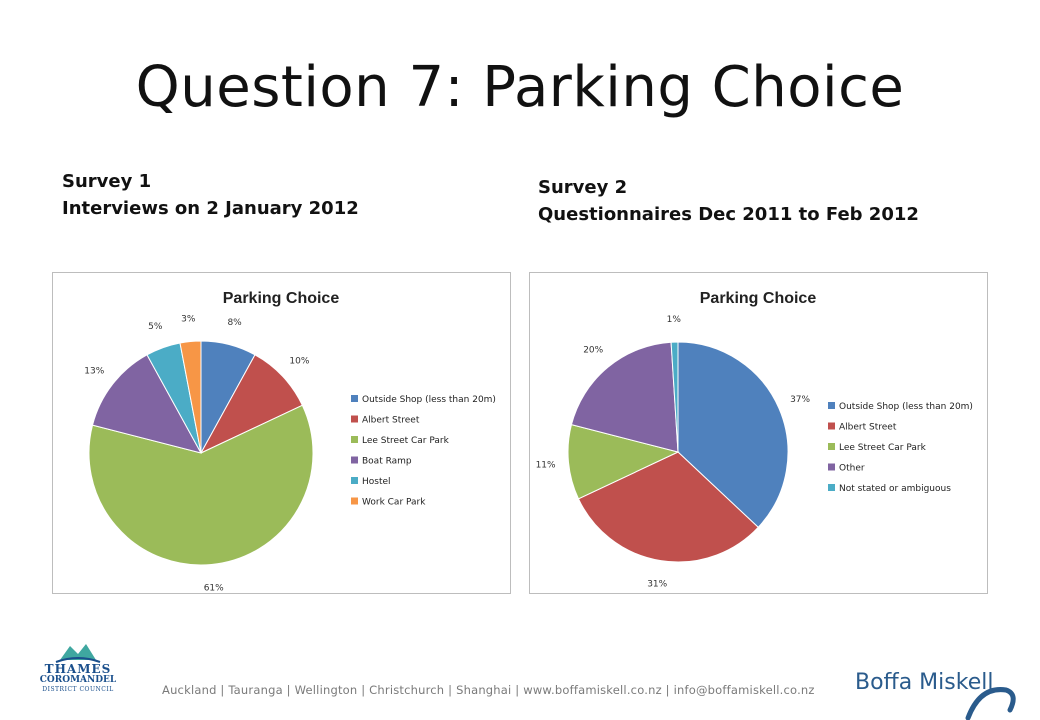 The height and width of the screenshot is (720, 1040). Describe the element at coordinates (210, 208) in the screenshot. I see `survey-1-description: Interviews on 2 January 2012` at that location.